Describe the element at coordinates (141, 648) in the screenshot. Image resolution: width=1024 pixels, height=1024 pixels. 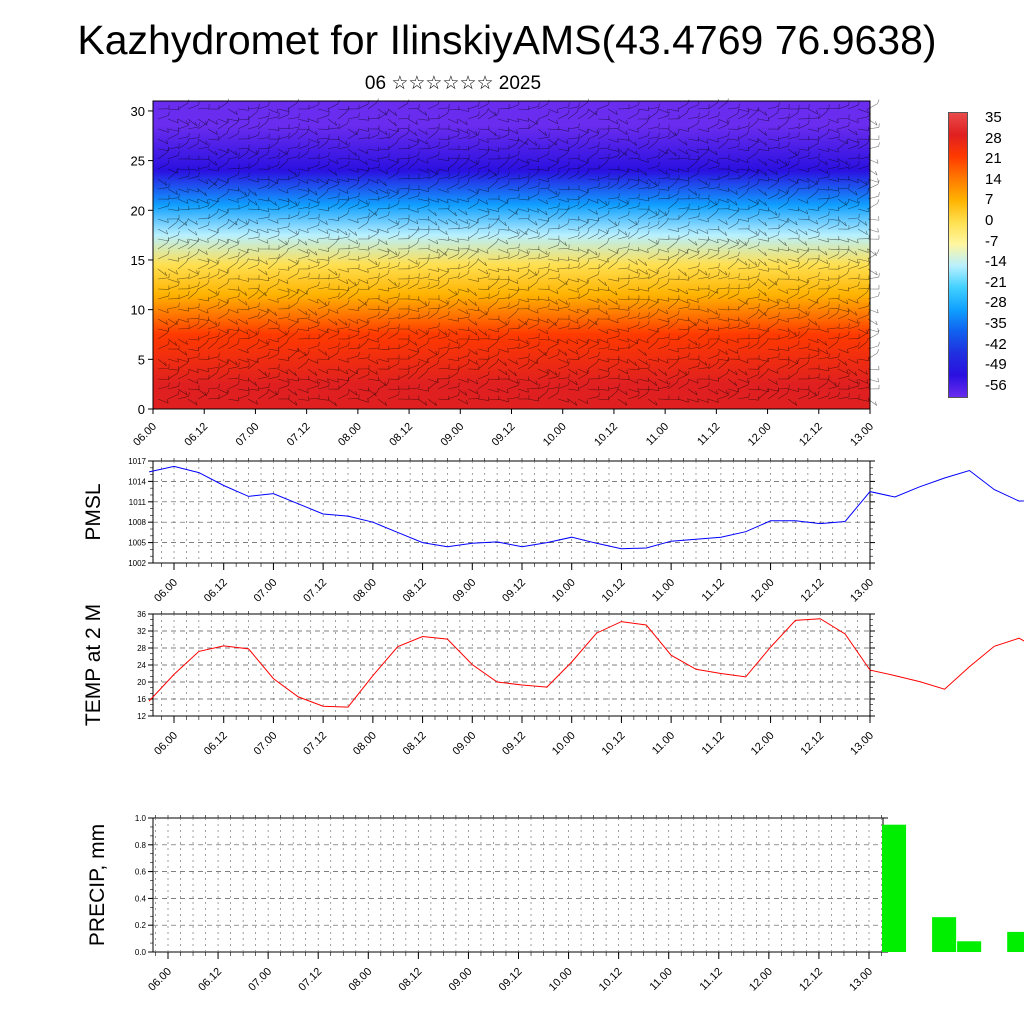
I see `y-tick-label: 28` at that location.